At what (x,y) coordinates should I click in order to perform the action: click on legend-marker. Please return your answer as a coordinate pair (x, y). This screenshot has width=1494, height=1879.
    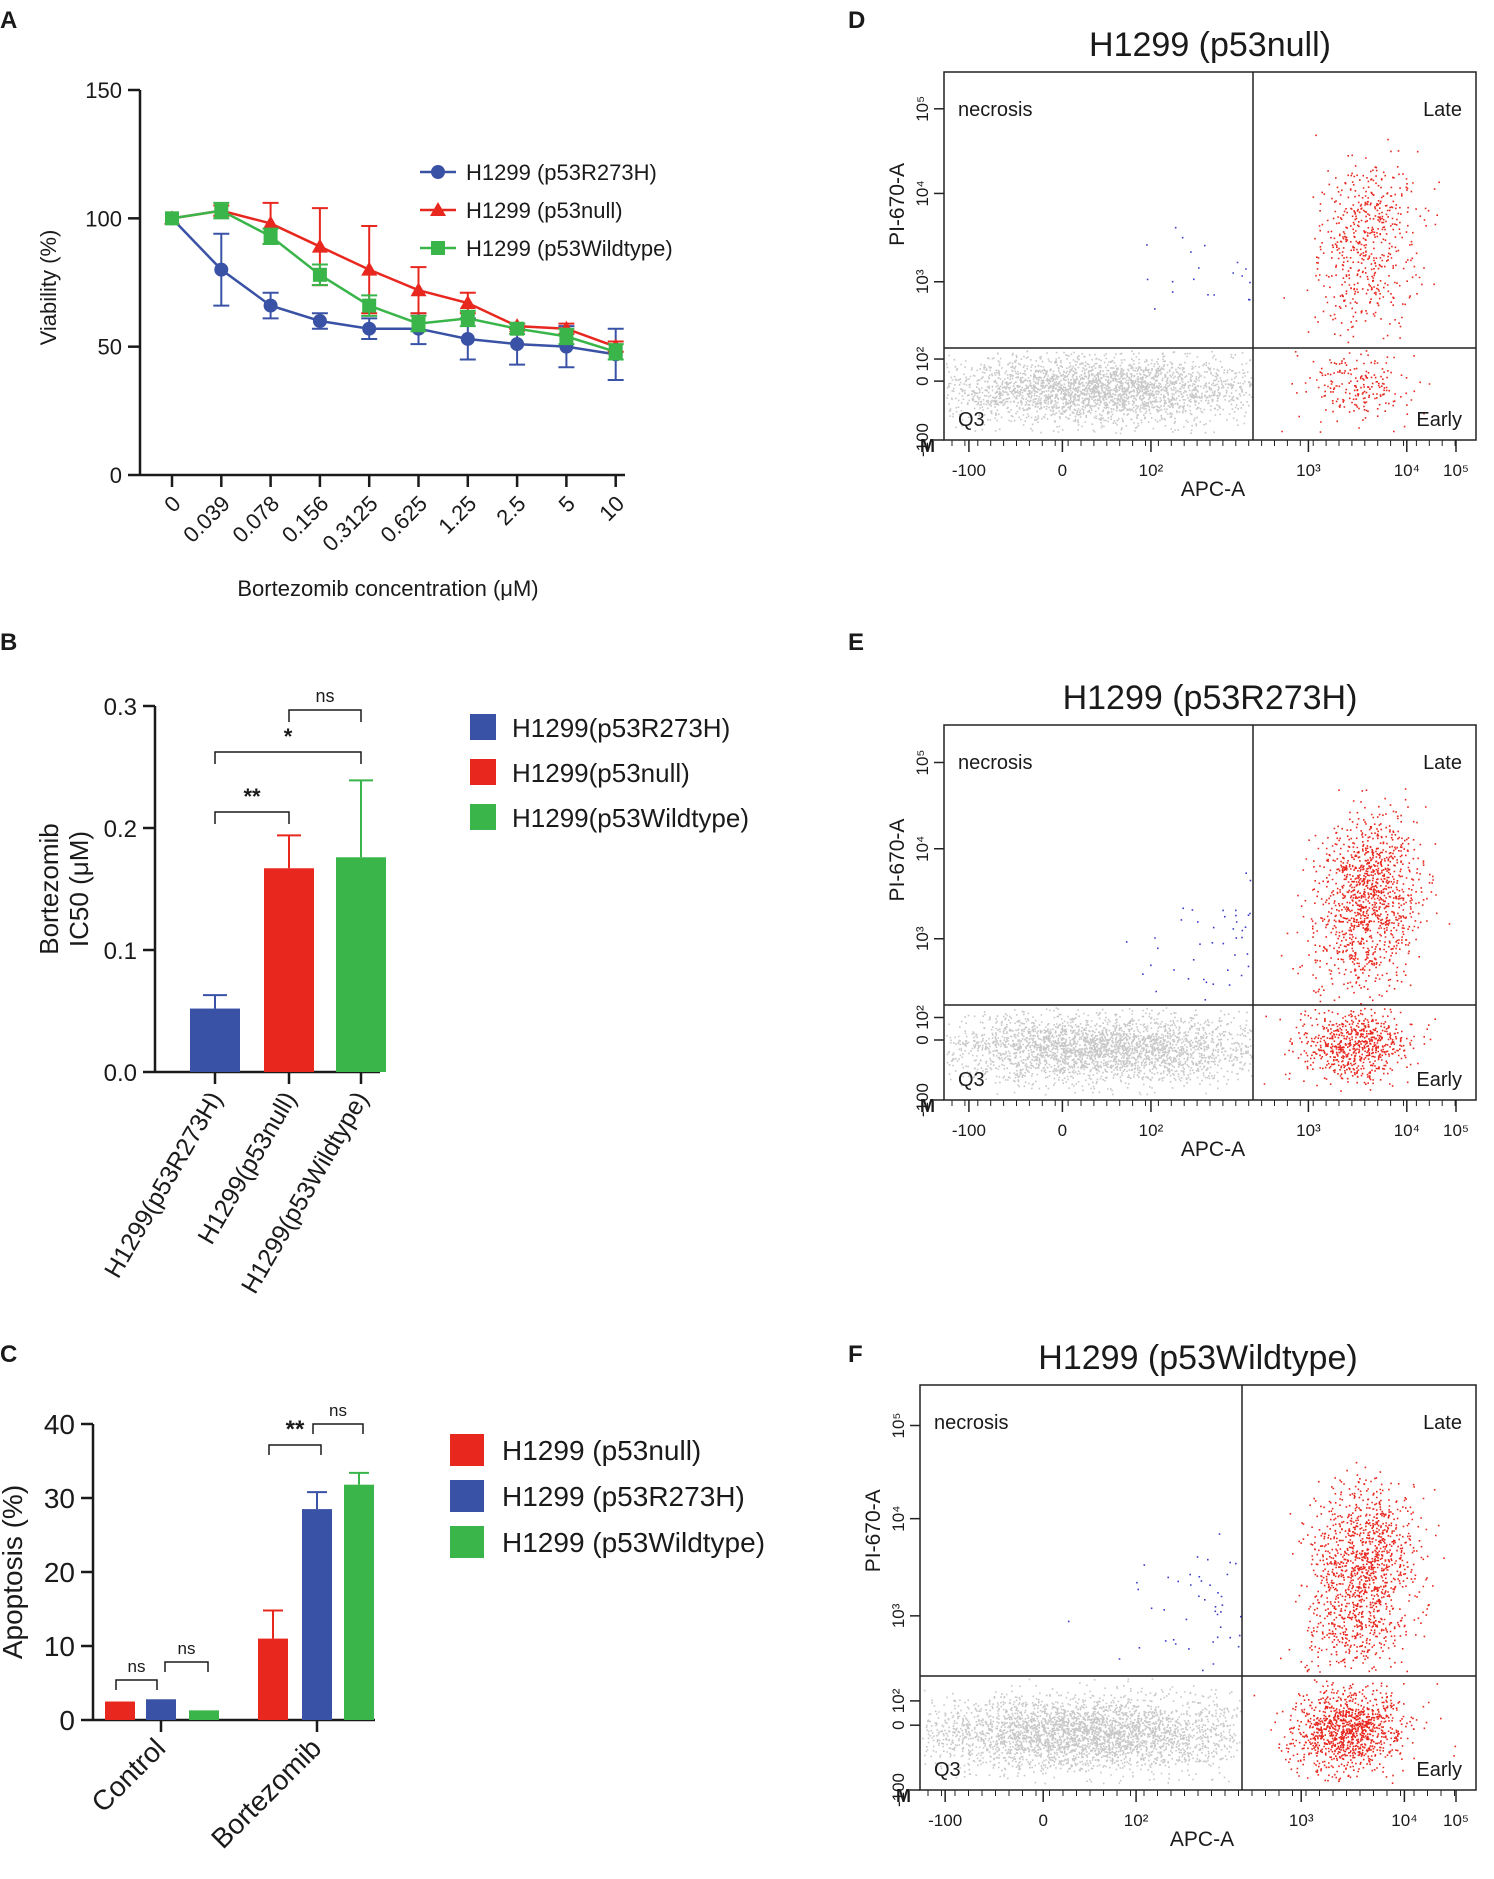
    Looking at the image, I should click on (438, 209).